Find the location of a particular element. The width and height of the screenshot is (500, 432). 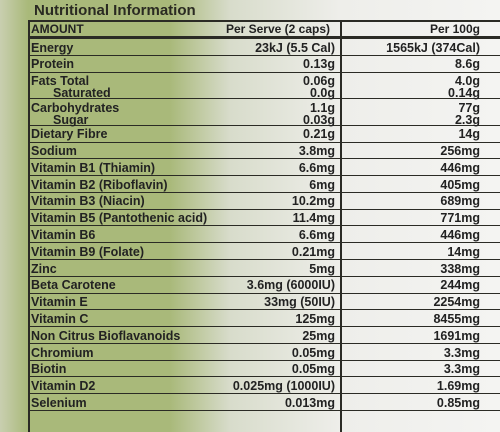

table-cell: 405mg is located at coordinates (460, 184).